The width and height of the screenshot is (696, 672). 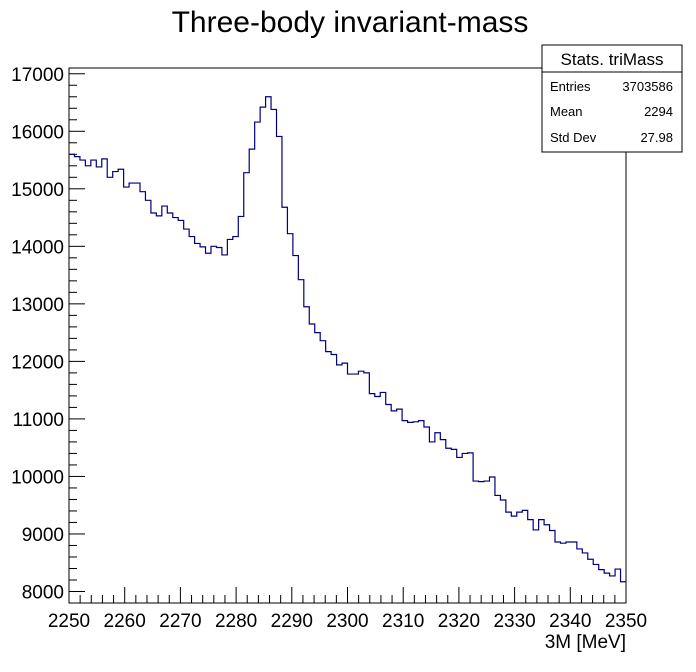 I want to click on x-tick-label: 2290, so click(x=292, y=621).